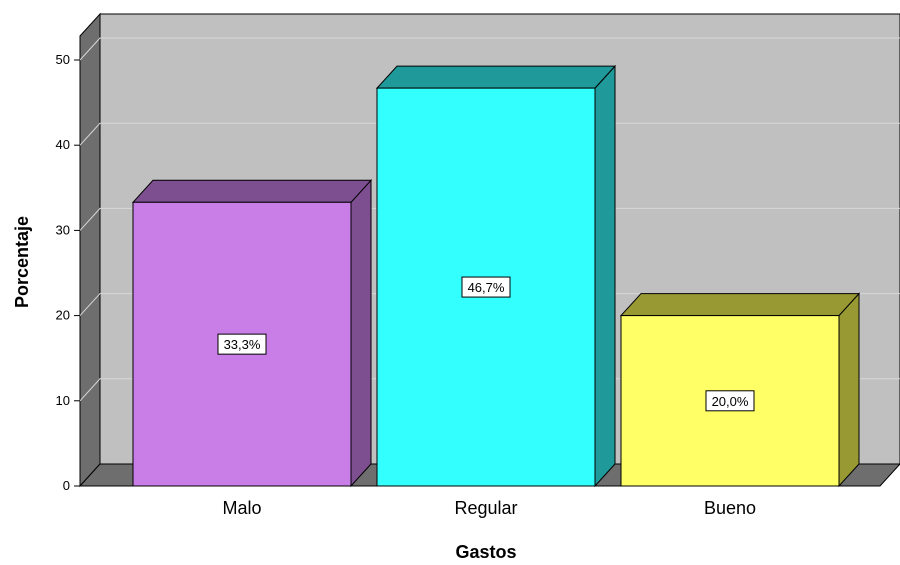 The height and width of the screenshot is (565, 900). Describe the element at coordinates (63, 400) in the screenshot. I see `y-tick-label: 10` at that location.